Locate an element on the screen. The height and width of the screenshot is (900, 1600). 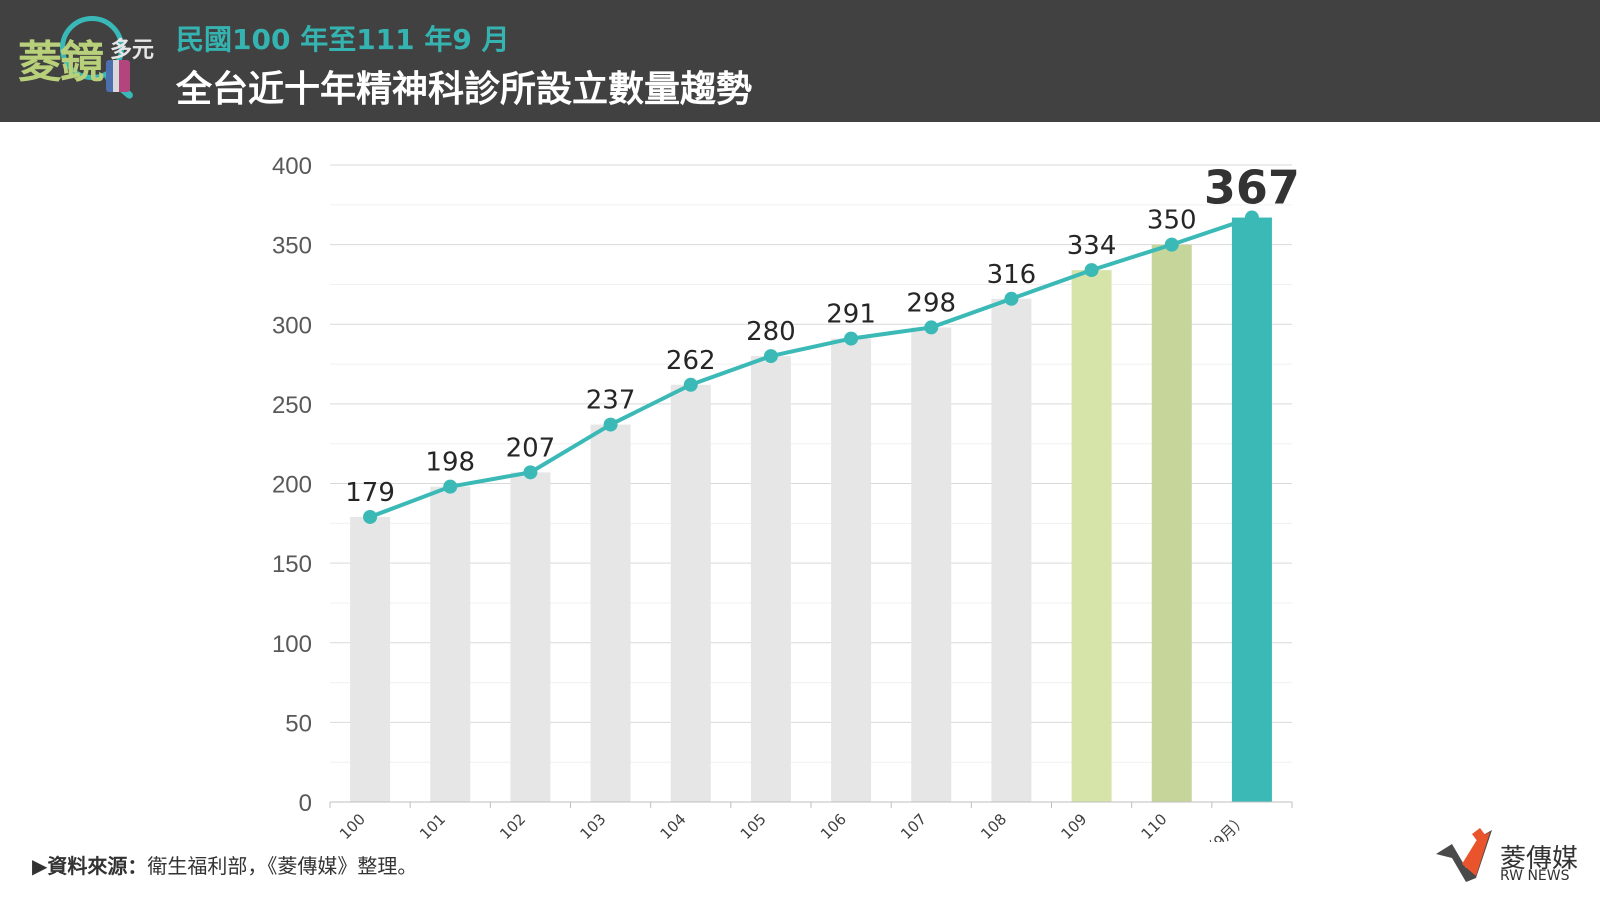
logo-subtext: 多元 is located at coordinates (132, 50).